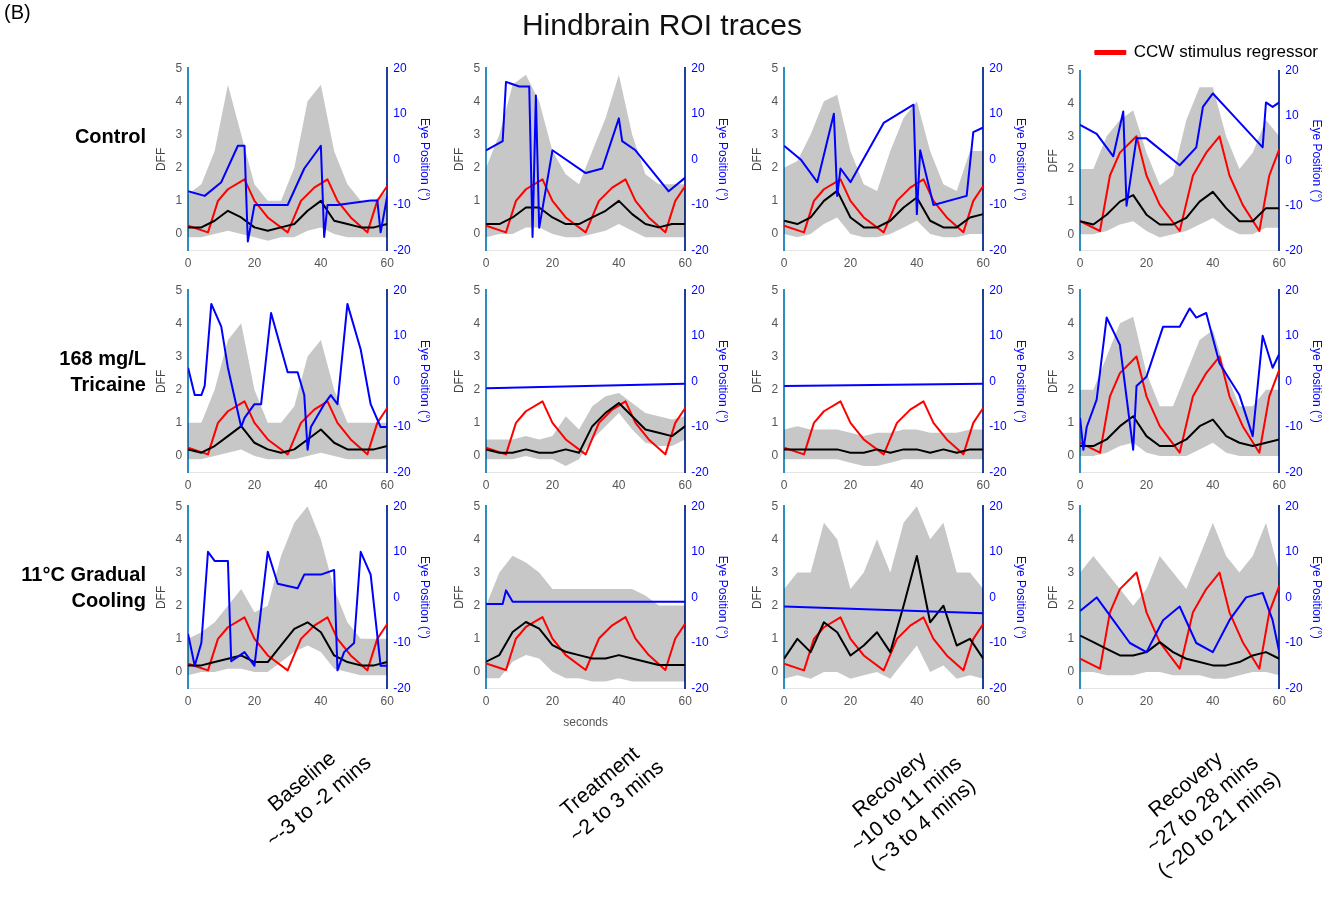  What do you see at coordinates (83, 587) in the screenshot?
I see `text: 11°C Gradual Cooling` at bounding box center [83, 587].